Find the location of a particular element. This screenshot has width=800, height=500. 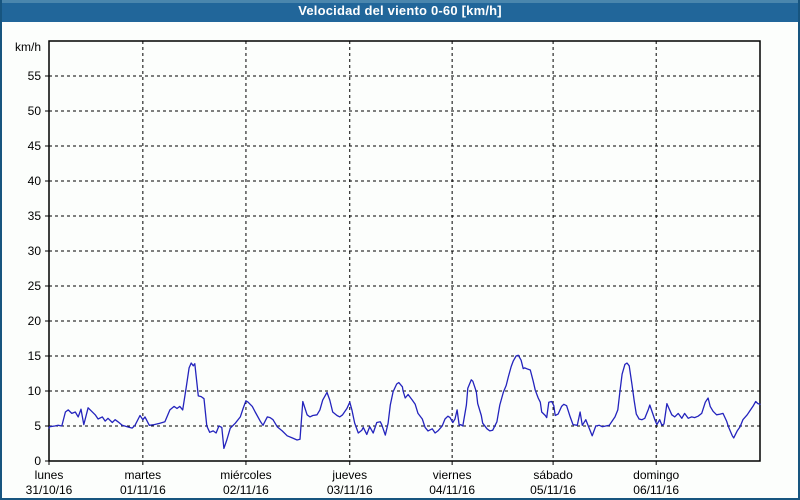

y-tick-label: 50 is located at coordinates (35, 111).